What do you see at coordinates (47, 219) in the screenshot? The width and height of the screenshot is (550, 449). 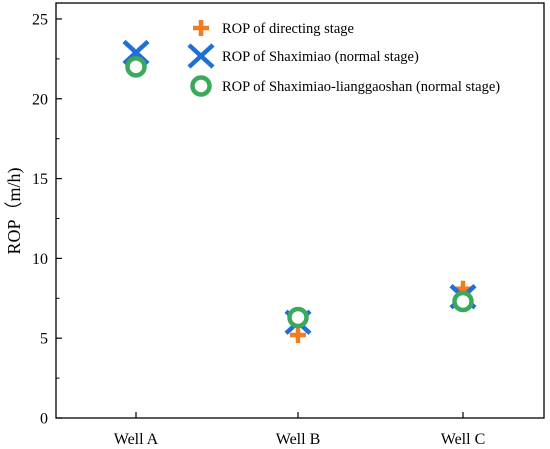 I see `y-axis: 0 5 10 15 20 25` at bounding box center [47, 219].